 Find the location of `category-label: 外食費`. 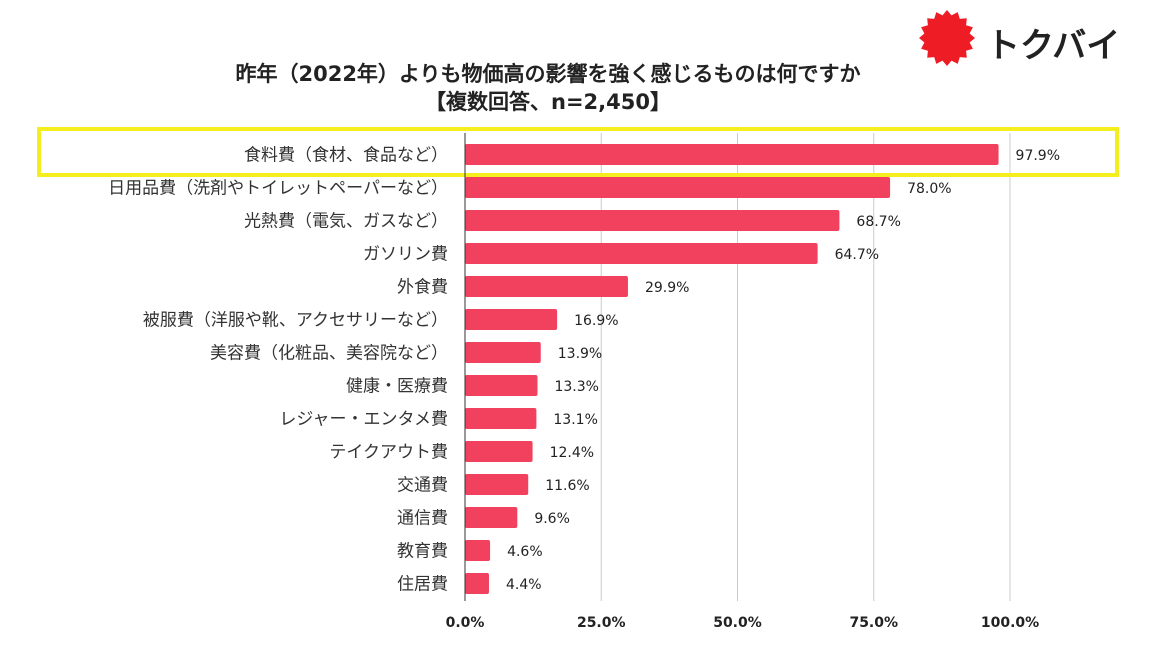

category-label: 外食費 is located at coordinates (422, 288).